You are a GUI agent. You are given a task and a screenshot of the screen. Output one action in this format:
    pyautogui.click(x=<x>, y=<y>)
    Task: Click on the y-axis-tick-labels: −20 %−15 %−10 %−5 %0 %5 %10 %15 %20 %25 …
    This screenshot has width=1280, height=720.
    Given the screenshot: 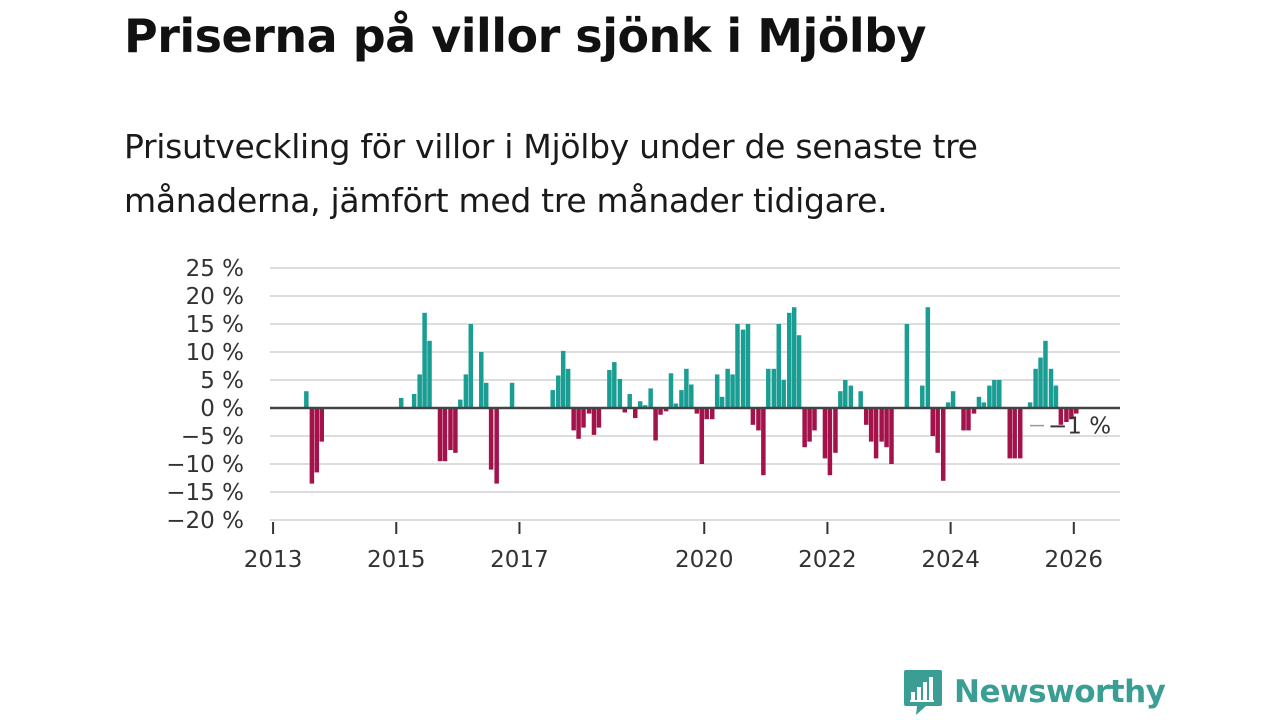 What is the action you would take?
    pyautogui.click(x=205, y=395)
    